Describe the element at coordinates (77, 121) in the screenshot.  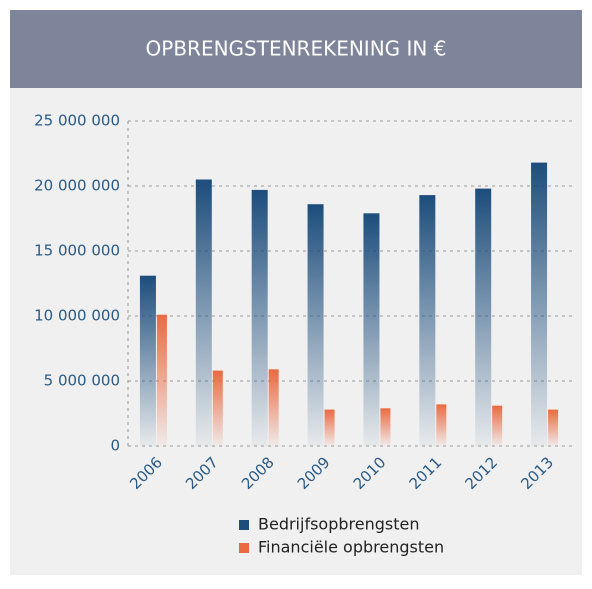
I see `y-tick-label: 25 000 000` at that location.